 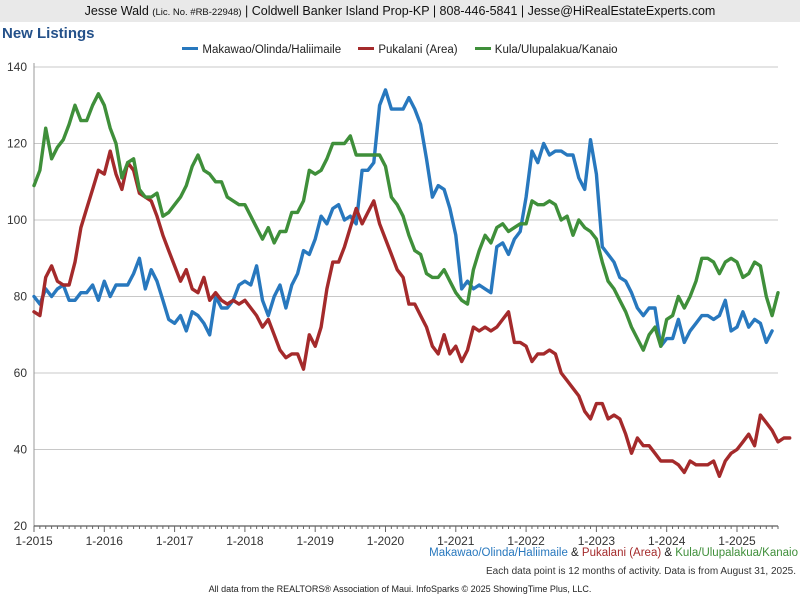 What do you see at coordinates (175, 541) in the screenshot?
I see `x-tick-label: 1-2017` at bounding box center [175, 541].